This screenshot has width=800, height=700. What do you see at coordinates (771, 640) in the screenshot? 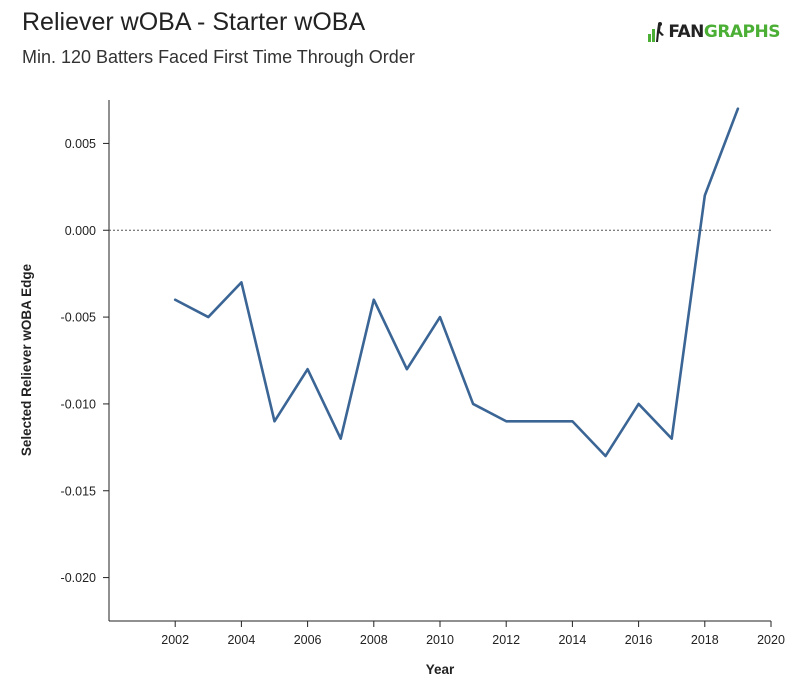
I see `x-tick-label: 2020` at bounding box center [771, 640].